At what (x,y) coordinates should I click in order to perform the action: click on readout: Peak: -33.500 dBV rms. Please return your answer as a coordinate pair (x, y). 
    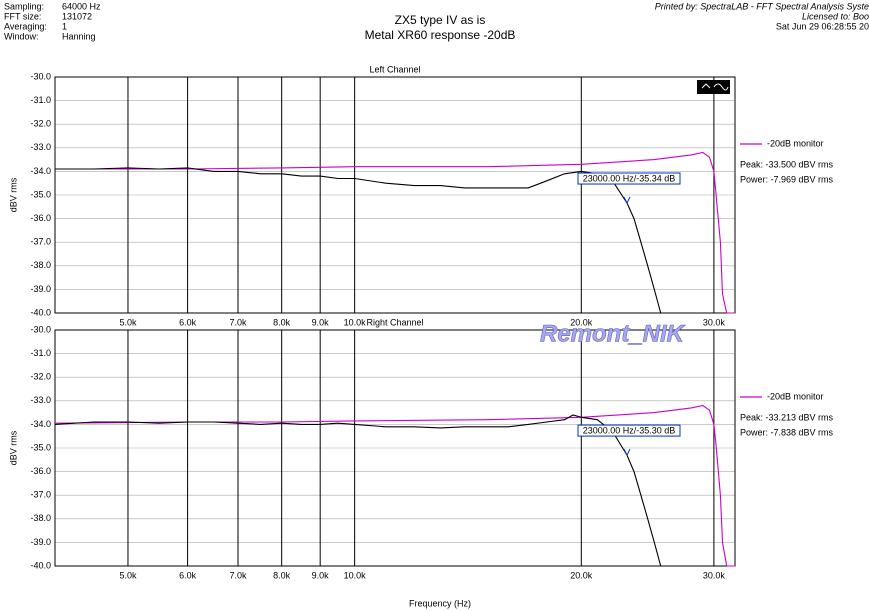
    Looking at the image, I should click on (787, 164).